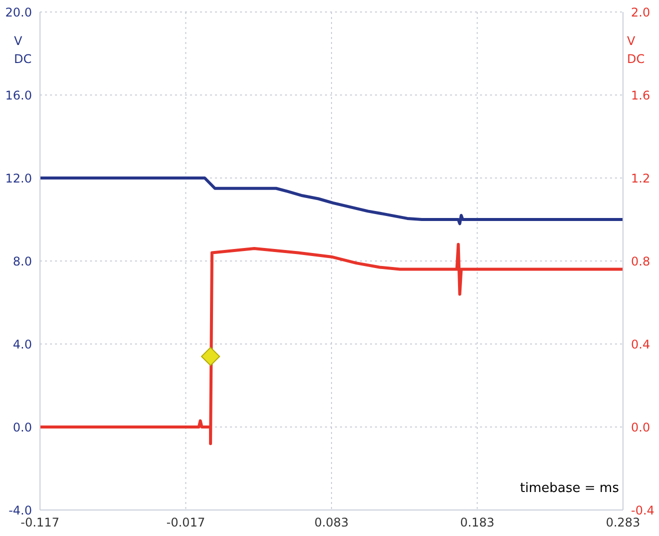 The height and width of the screenshot is (536, 659). What do you see at coordinates (22, 261) in the screenshot?
I see `y-tick-label: 8.0` at bounding box center [22, 261].